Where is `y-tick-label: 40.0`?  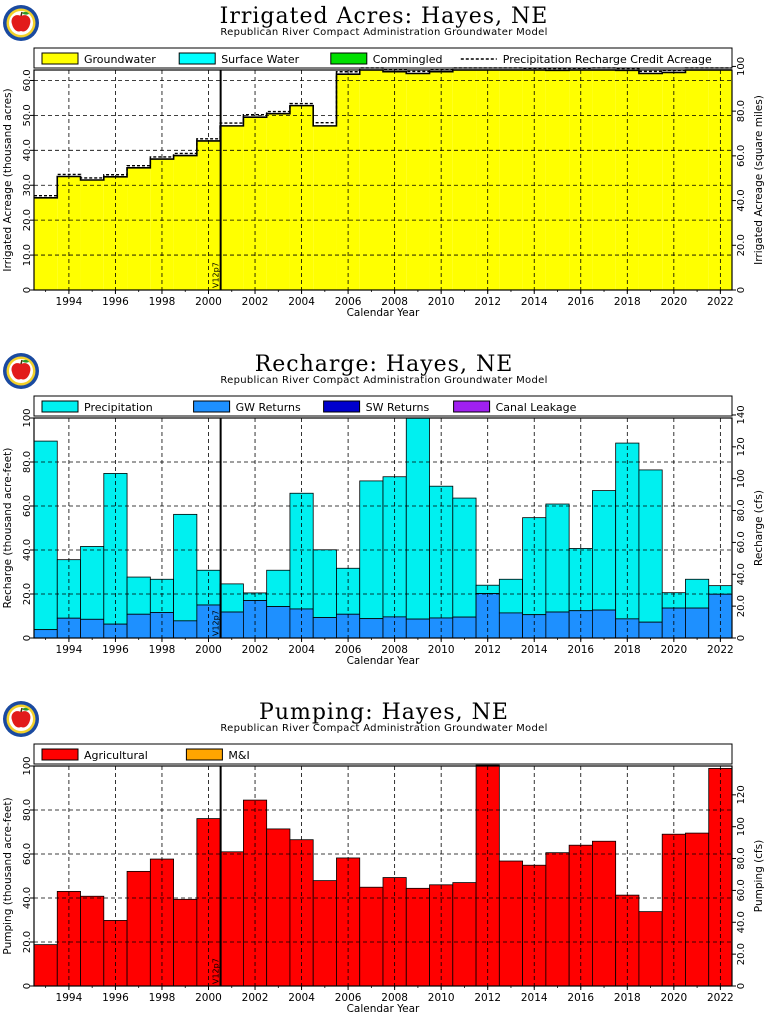
y-tick-label: 40.0 is located at coordinates (27, 150).